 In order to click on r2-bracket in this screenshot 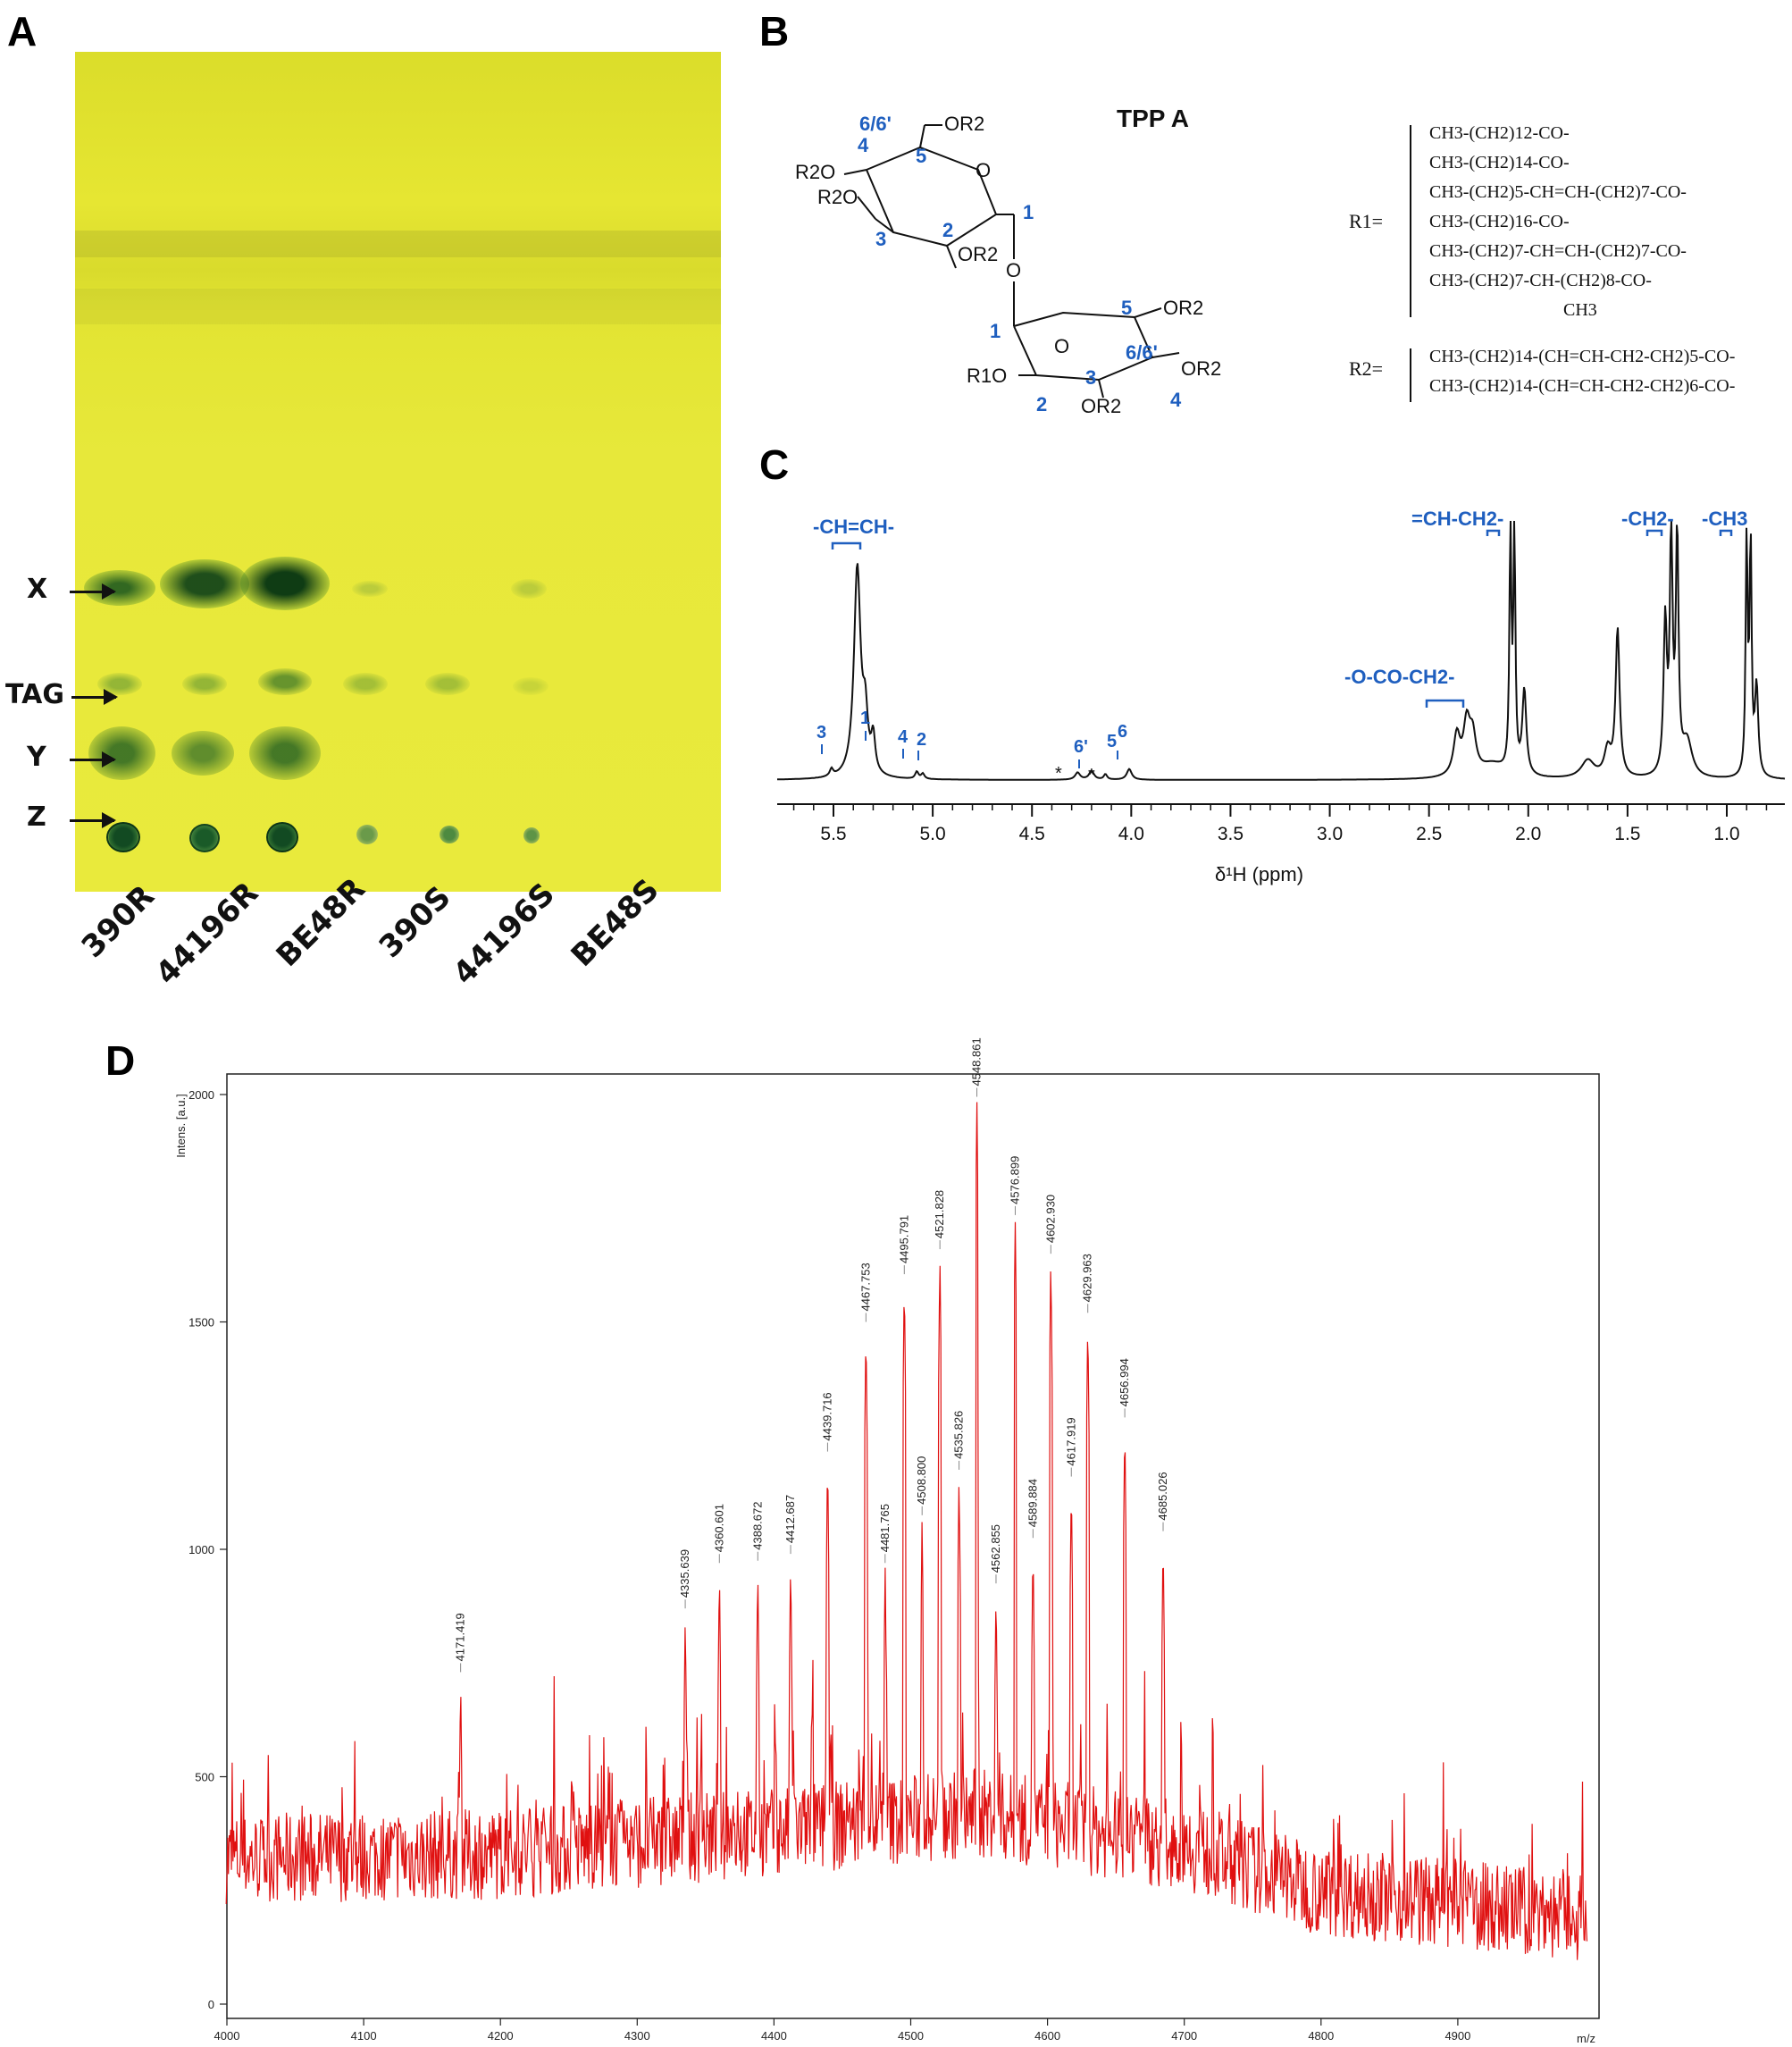, I will do `click(1410, 375)`.